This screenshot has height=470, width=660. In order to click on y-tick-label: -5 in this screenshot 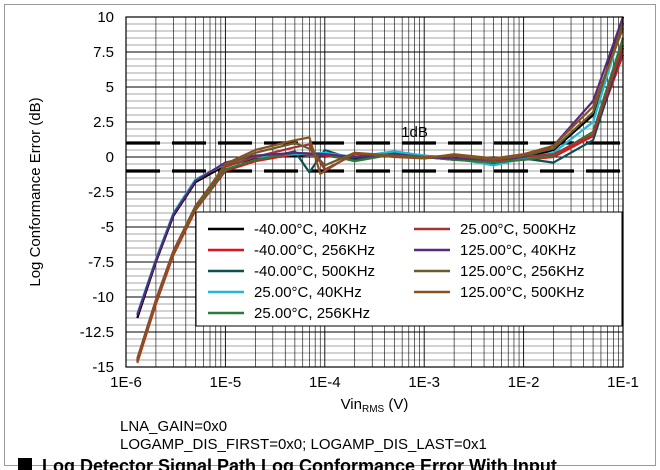, I will do `click(107, 227)`.